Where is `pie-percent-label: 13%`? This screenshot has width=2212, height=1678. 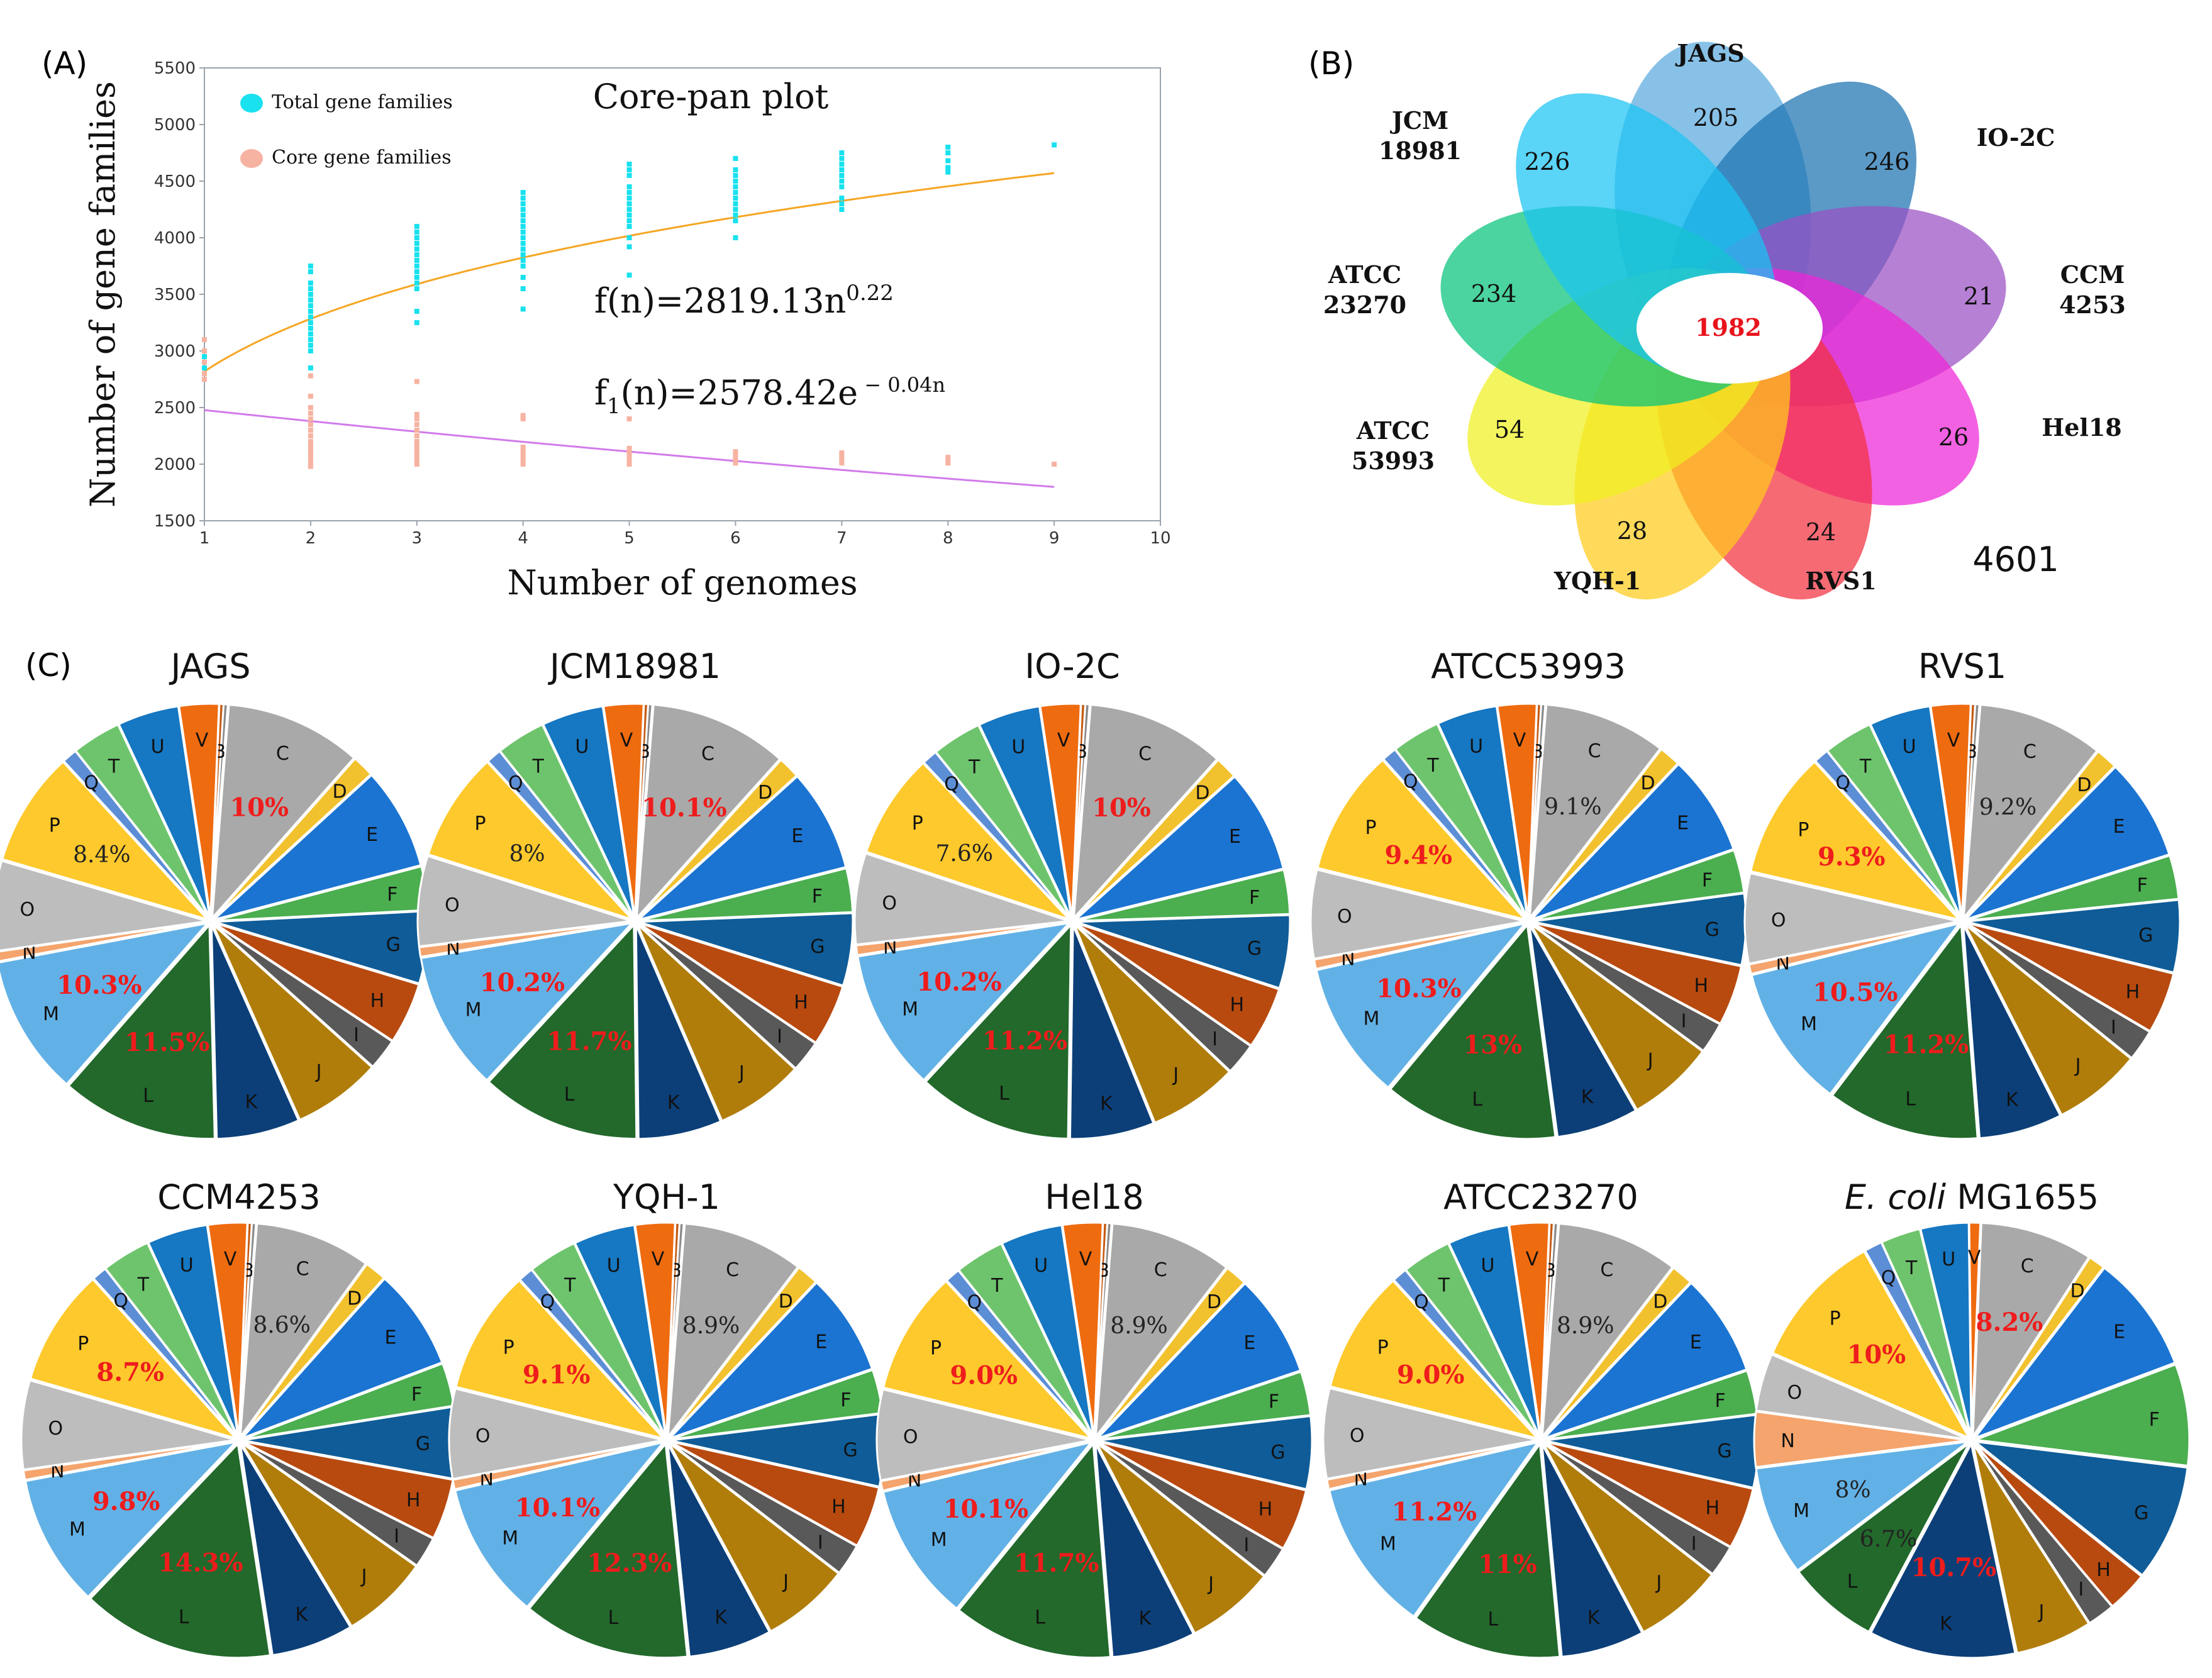 pie-percent-label: 13% is located at coordinates (1493, 1045).